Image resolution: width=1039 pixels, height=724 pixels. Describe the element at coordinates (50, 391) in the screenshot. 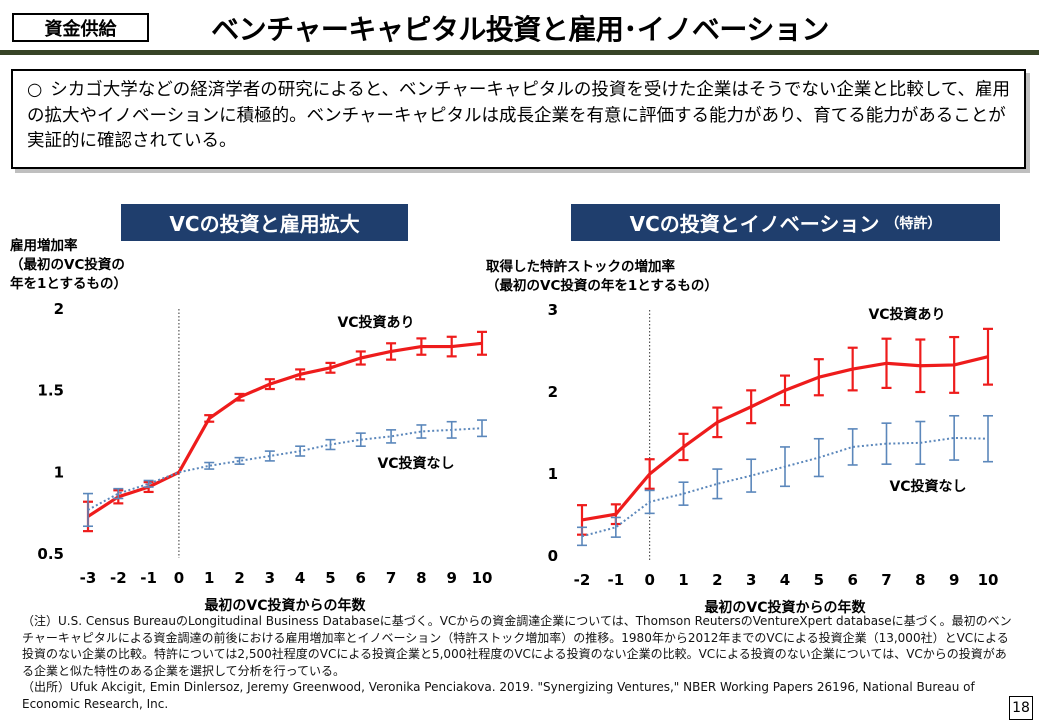

I see `y-tick-label: 1.5` at that location.